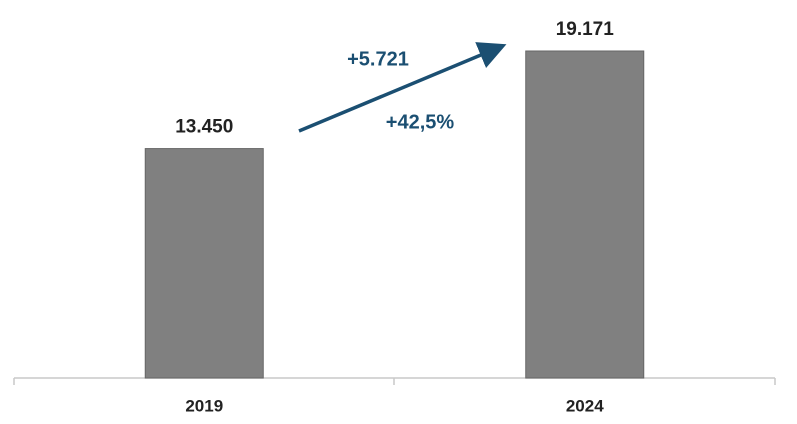 This screenshot has height=424, width=797. Describe the element at coordinates (378, 59) in the screenshot. I see `annotation: +5.721` at that location.